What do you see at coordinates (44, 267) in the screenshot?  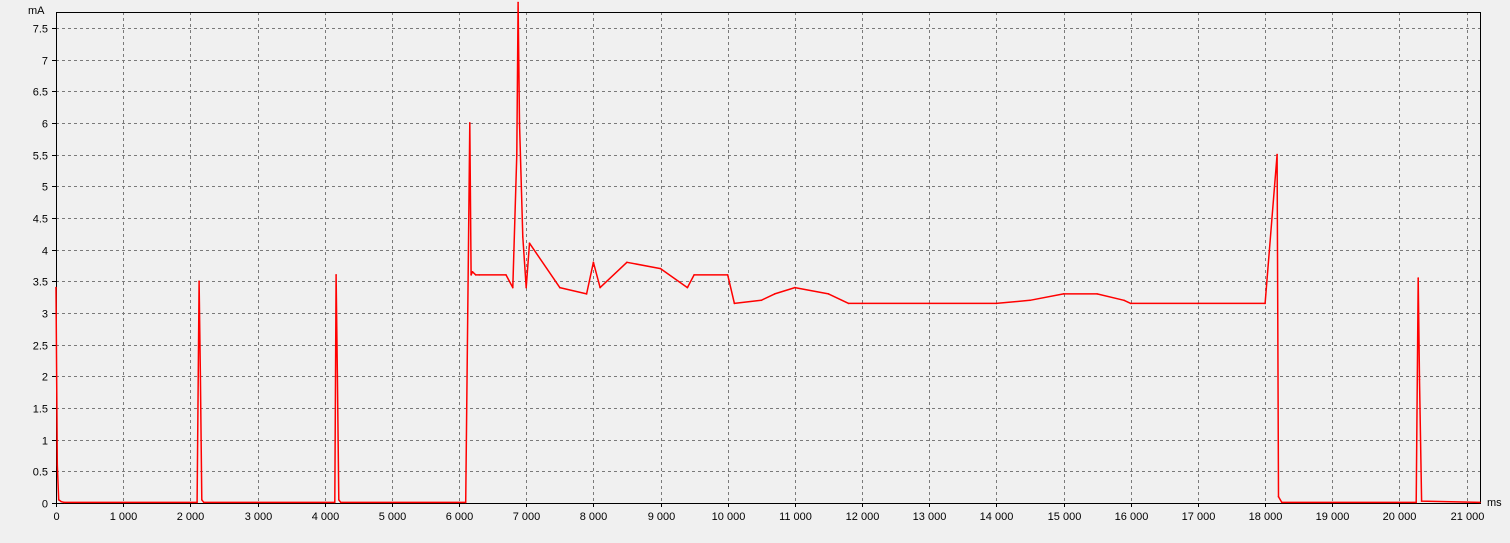 I see `y-ticks: 0 0.5 1 1.5 2 2.5 3 3.5 4 4.5 5 5.5 6 6.5 7 7.5` at bounding box center [44, 267].